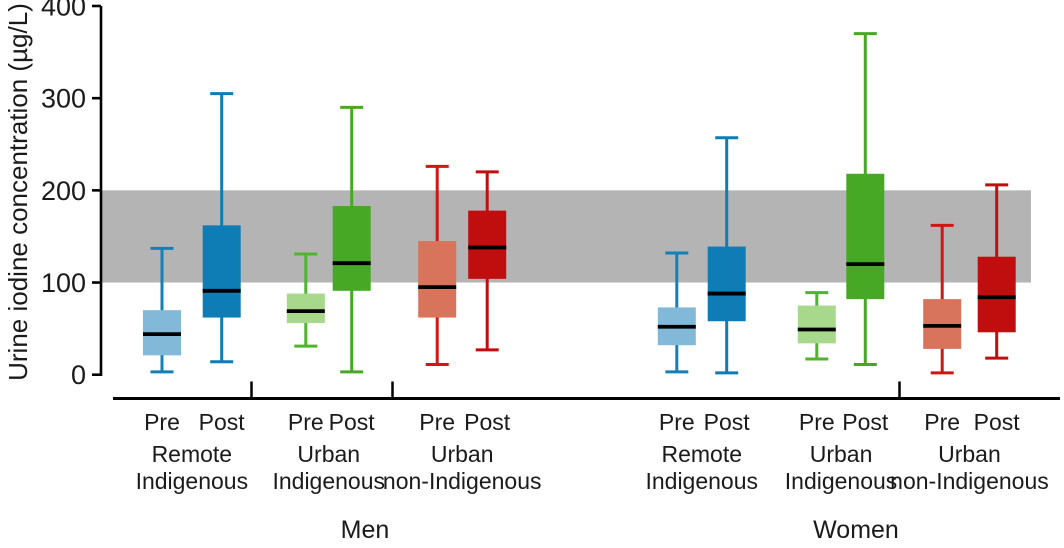 The image size is (1064, 548). I want to click on box-women-urban-indigenous-pre, so click(816, 324).